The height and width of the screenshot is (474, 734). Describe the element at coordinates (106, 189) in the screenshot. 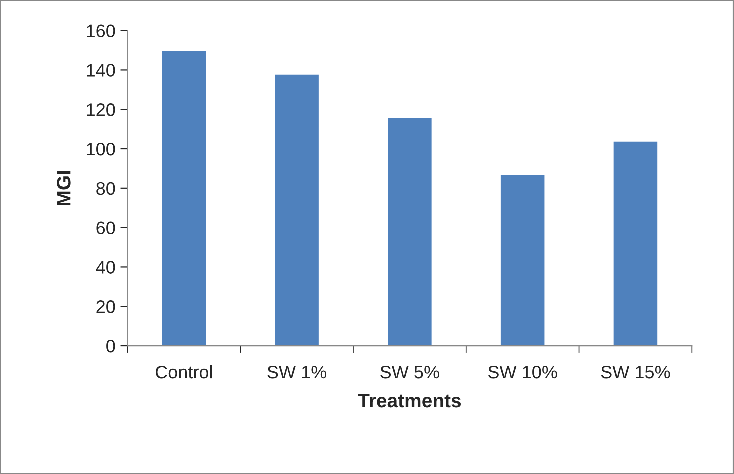

I see `y-tick-label: 80` at that location.